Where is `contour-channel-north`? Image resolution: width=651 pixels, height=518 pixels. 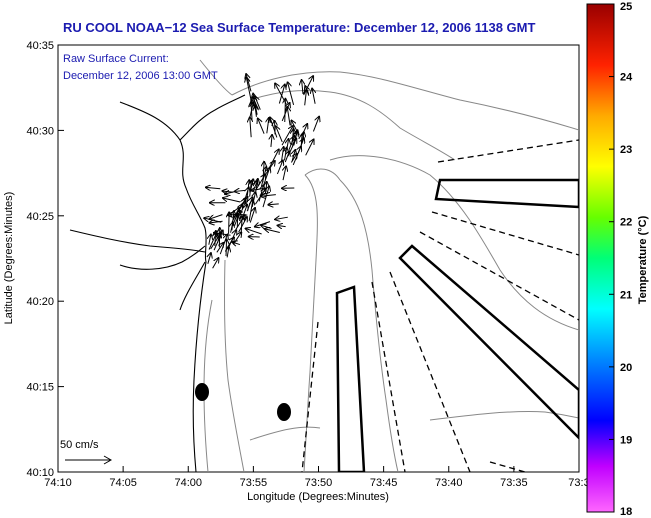
contour-channel-north is located at coordinates (352, 125).